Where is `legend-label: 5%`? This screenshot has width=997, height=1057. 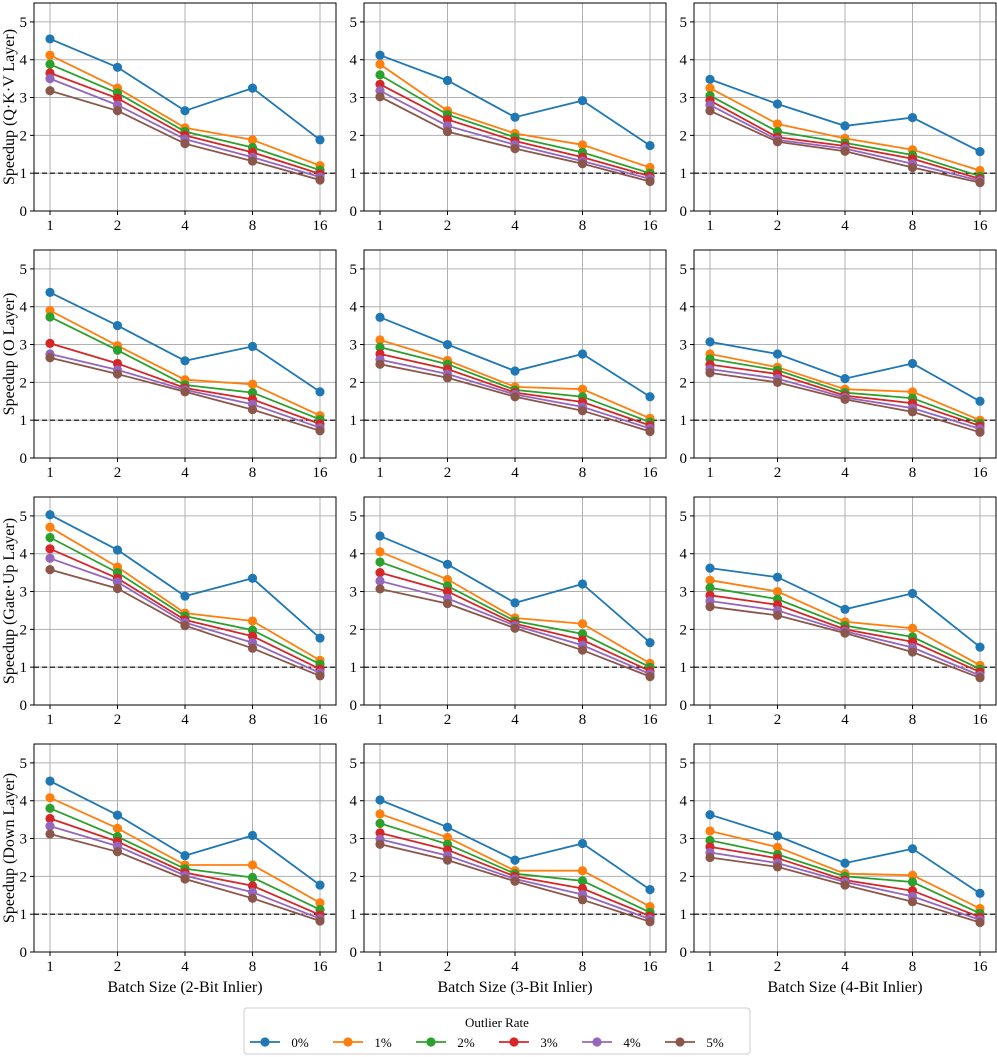
legend-label: 5% is located at coordinates (715, 1042).